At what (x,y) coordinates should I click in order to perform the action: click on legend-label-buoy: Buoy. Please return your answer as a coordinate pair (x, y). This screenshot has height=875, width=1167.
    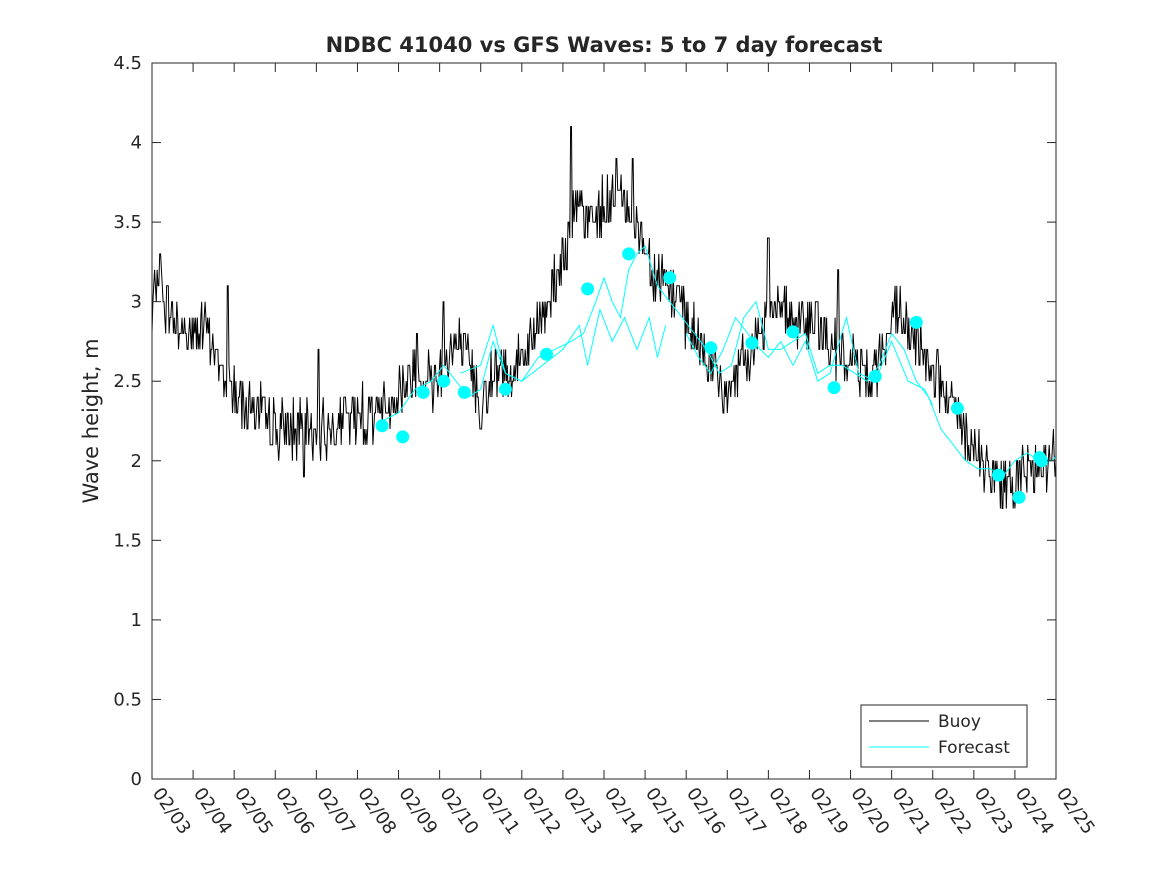
    Looking at the image, I should click on (959, 722).